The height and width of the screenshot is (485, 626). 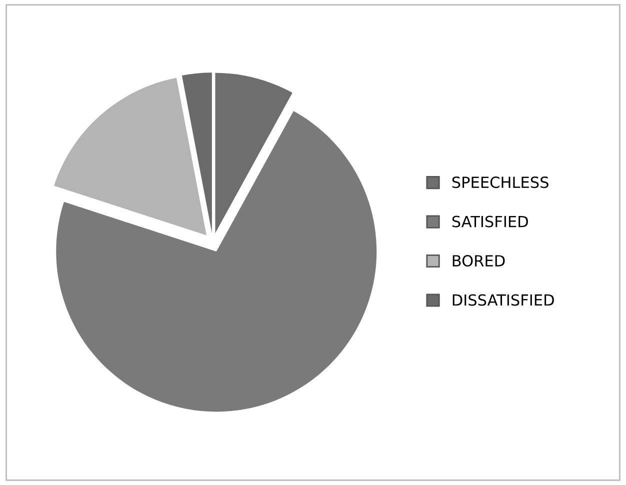 I want to click on legend-label: SPEECHLESS, so click(x=500, y=182).